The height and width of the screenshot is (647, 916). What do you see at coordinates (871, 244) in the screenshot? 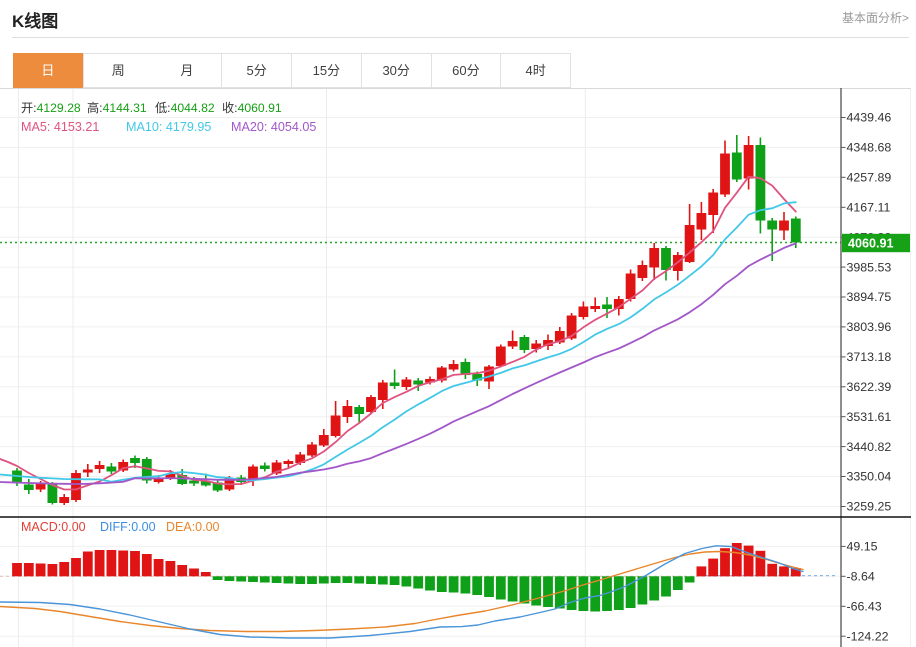
I see `svg-text: 4060.91` at bounding box center [871, 244].